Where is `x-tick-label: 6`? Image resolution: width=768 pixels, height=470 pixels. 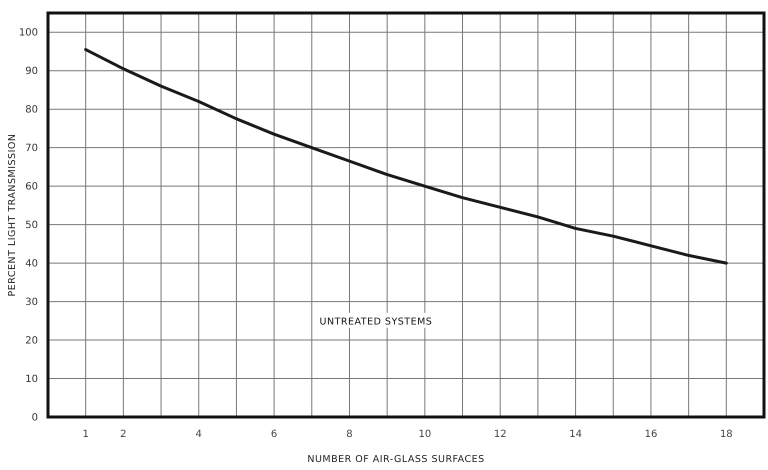
x-tick-label: 6 is located at coordinates (274, 434).